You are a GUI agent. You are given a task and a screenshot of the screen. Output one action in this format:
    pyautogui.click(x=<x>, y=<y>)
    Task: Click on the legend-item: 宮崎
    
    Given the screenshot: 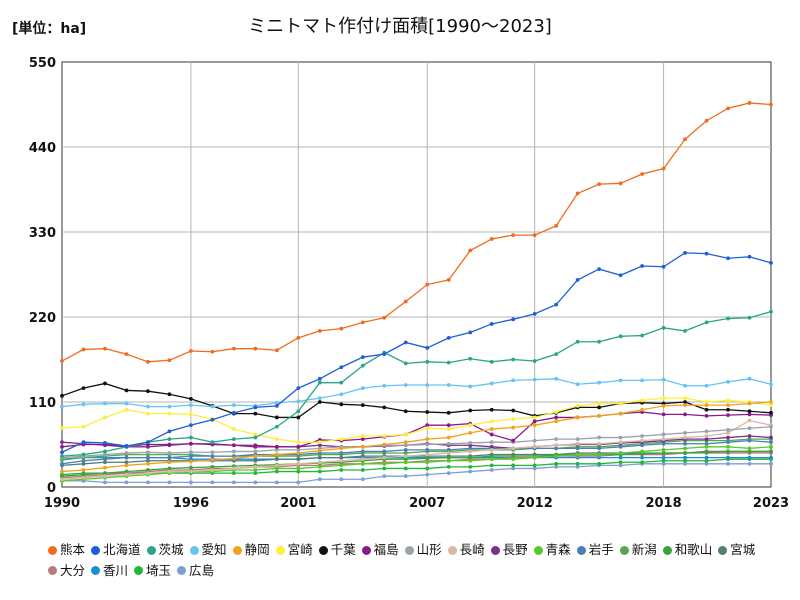 What is the action you would take?
    pyautogui.click(x=294, y=550)
    